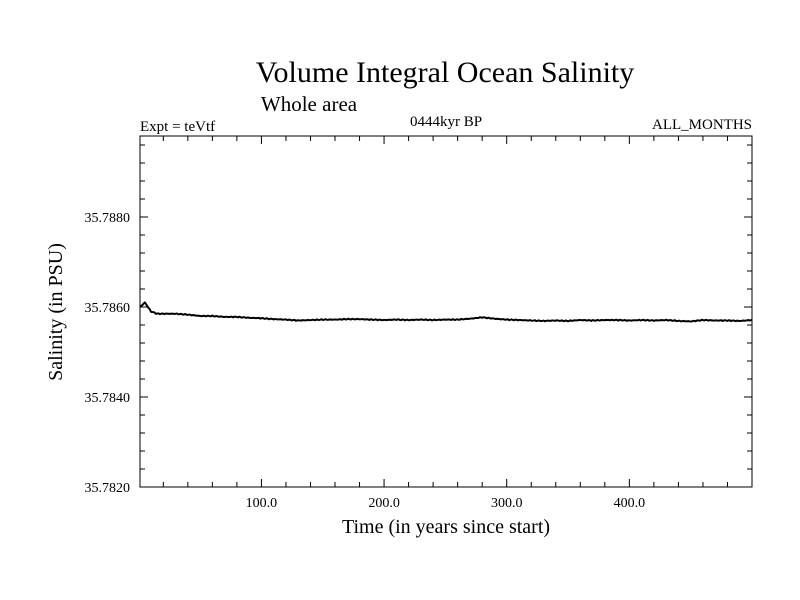  What do you see at coordinates (108, 218) in the screenshot?
I see `y-tick-label: 35.7880` at bounding box center [108, 218].